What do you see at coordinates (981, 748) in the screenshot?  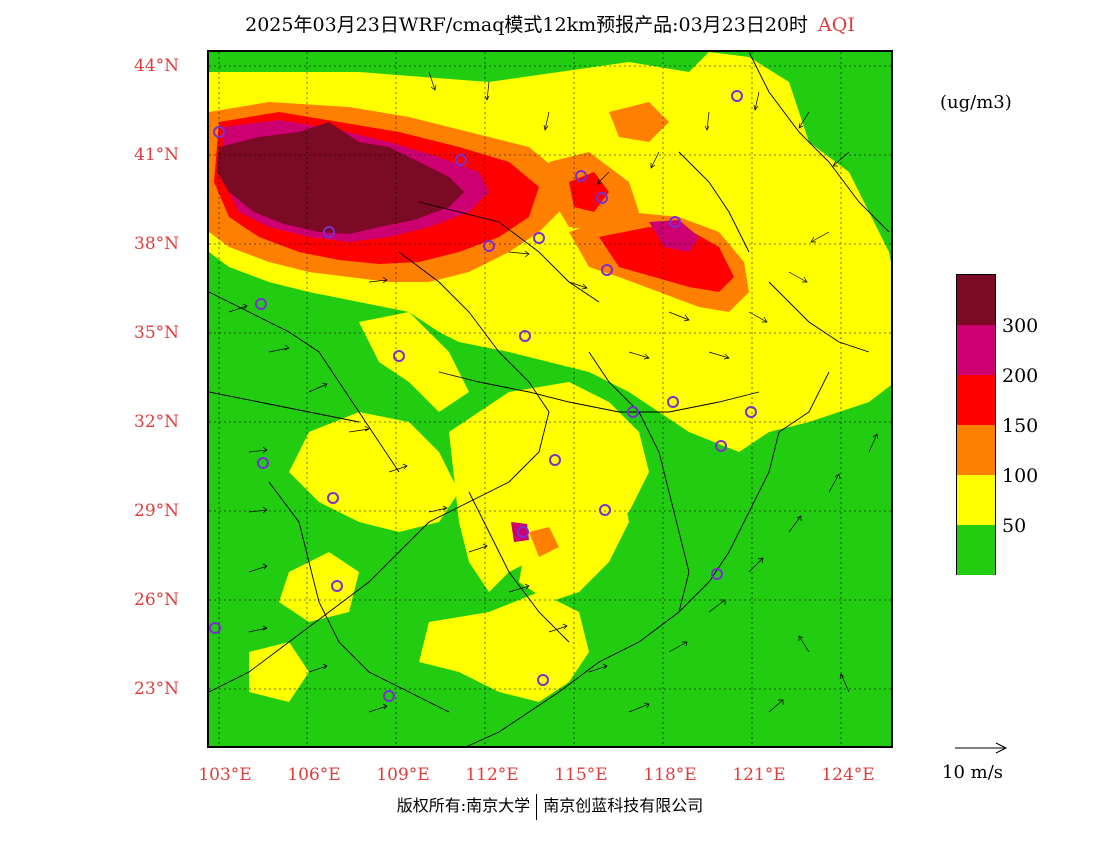 I see `wind-reference-arrow-icon` at bounding box center [981, 748].